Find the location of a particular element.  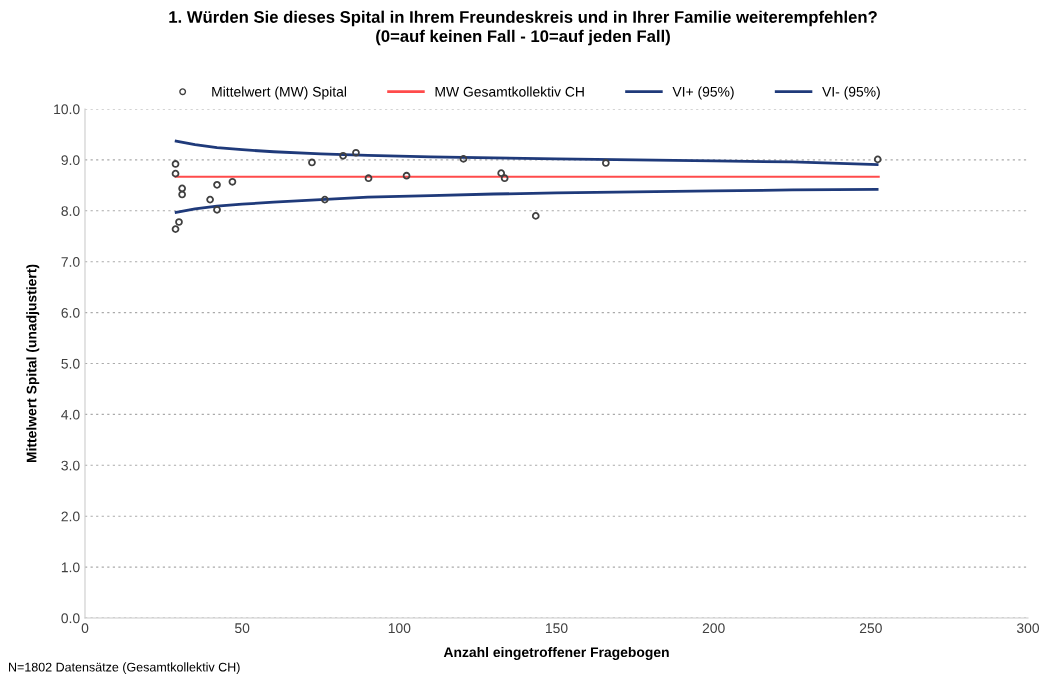

x-tick-label: 150 is located at coordinates (556, 628).